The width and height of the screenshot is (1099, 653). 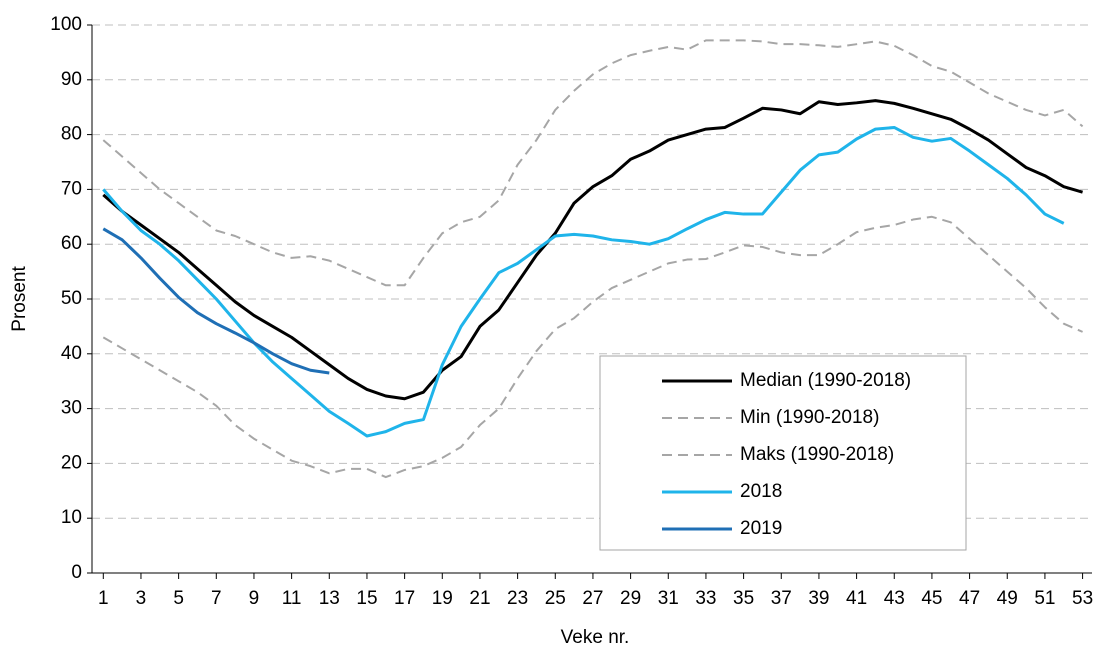 I want to click on x-tick-label: 37, so click(x=781, y=598).